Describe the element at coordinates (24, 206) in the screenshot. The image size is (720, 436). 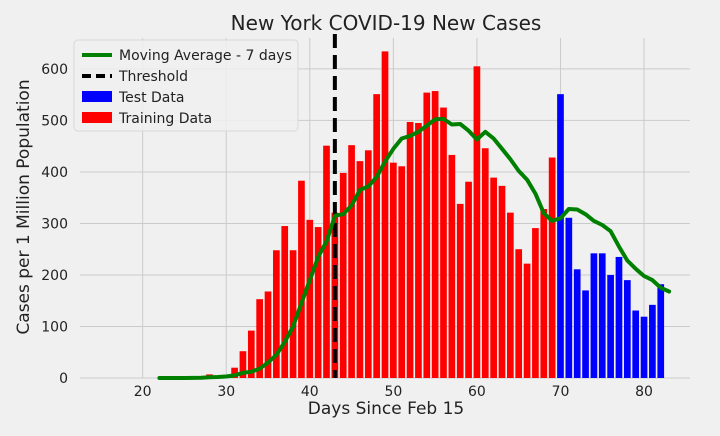
I see `y-axis-label: Cases per 1 Million Population` at that location.